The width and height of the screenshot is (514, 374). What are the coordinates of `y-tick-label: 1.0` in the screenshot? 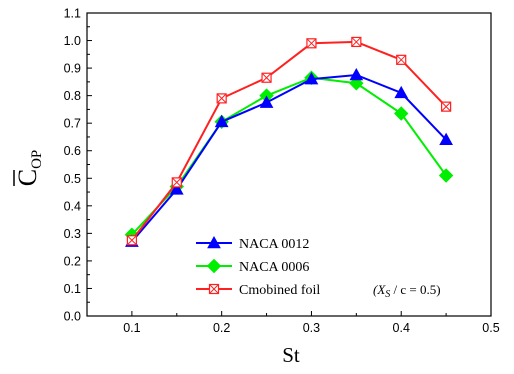 It's located at (72, 41).